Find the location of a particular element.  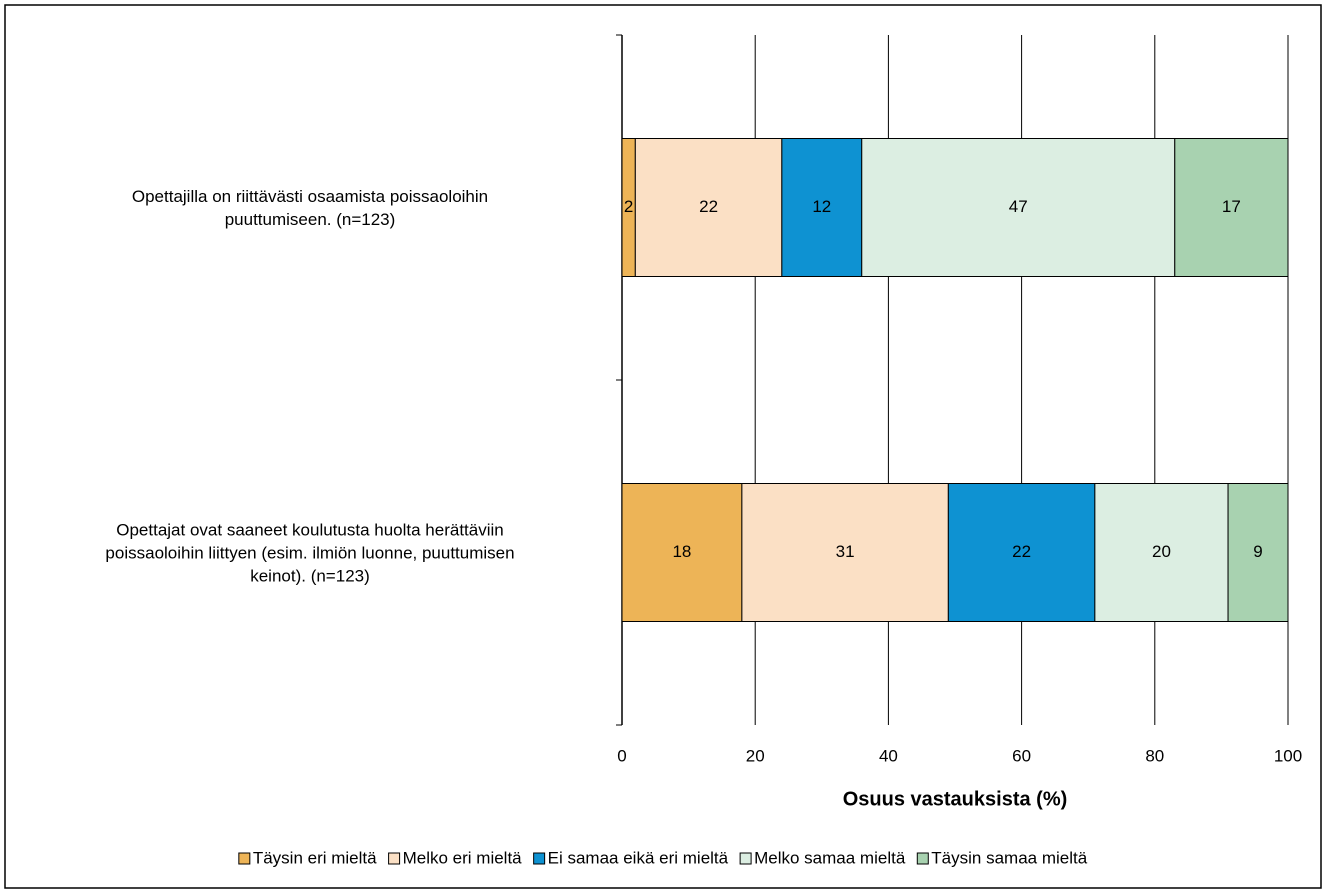

data-label: 17 is located at coordinates (1231, 206).